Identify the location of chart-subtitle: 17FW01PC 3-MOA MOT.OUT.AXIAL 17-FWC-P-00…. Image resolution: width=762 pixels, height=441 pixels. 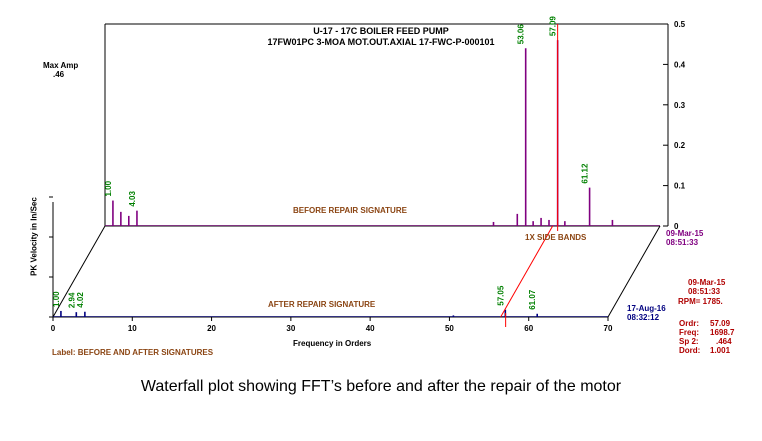
(381, 42).